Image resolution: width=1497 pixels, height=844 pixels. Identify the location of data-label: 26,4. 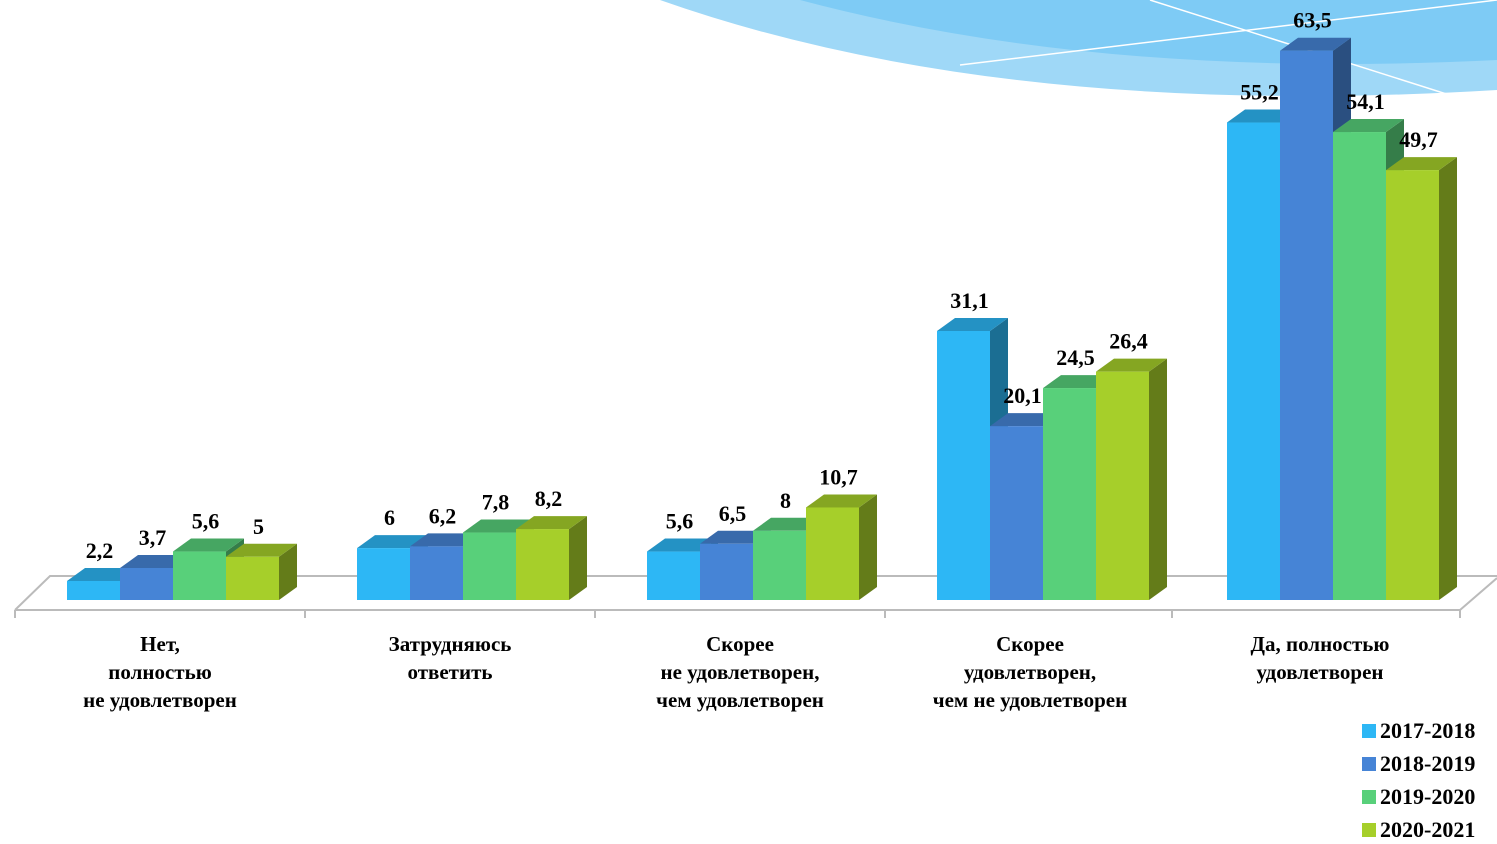
(1128, 341).